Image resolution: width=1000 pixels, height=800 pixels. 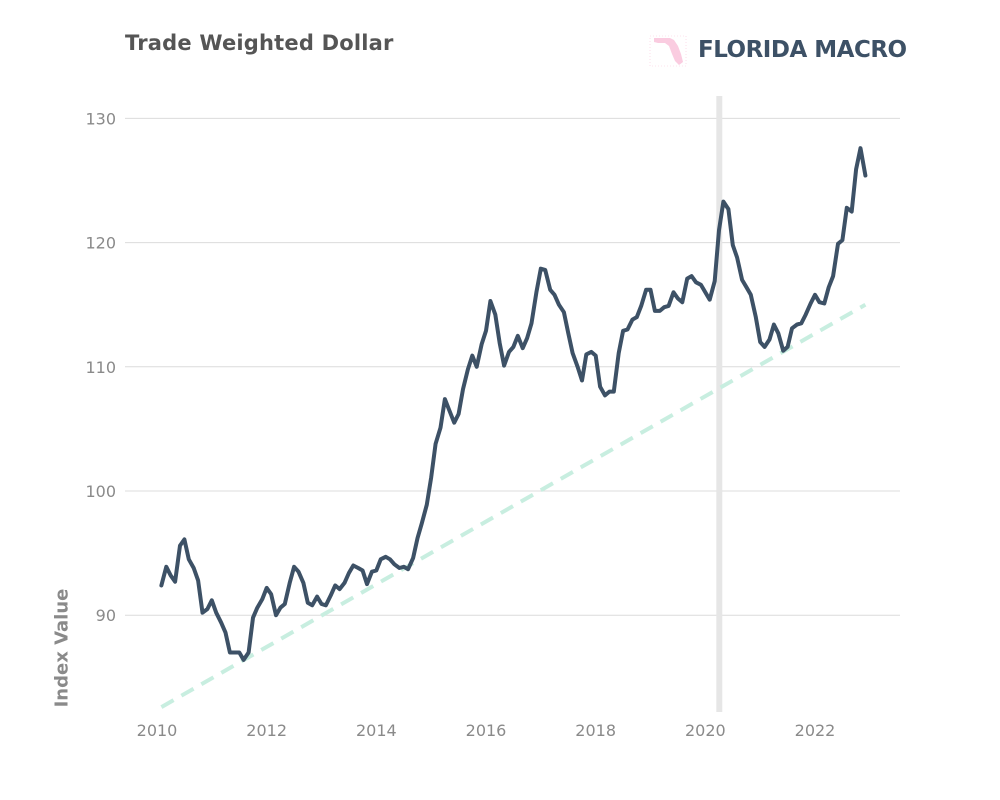 What do you see at coordinates (100, 243) in the screenshot?
I see `y-tick-label: 120` at bounding box center [100, 243].